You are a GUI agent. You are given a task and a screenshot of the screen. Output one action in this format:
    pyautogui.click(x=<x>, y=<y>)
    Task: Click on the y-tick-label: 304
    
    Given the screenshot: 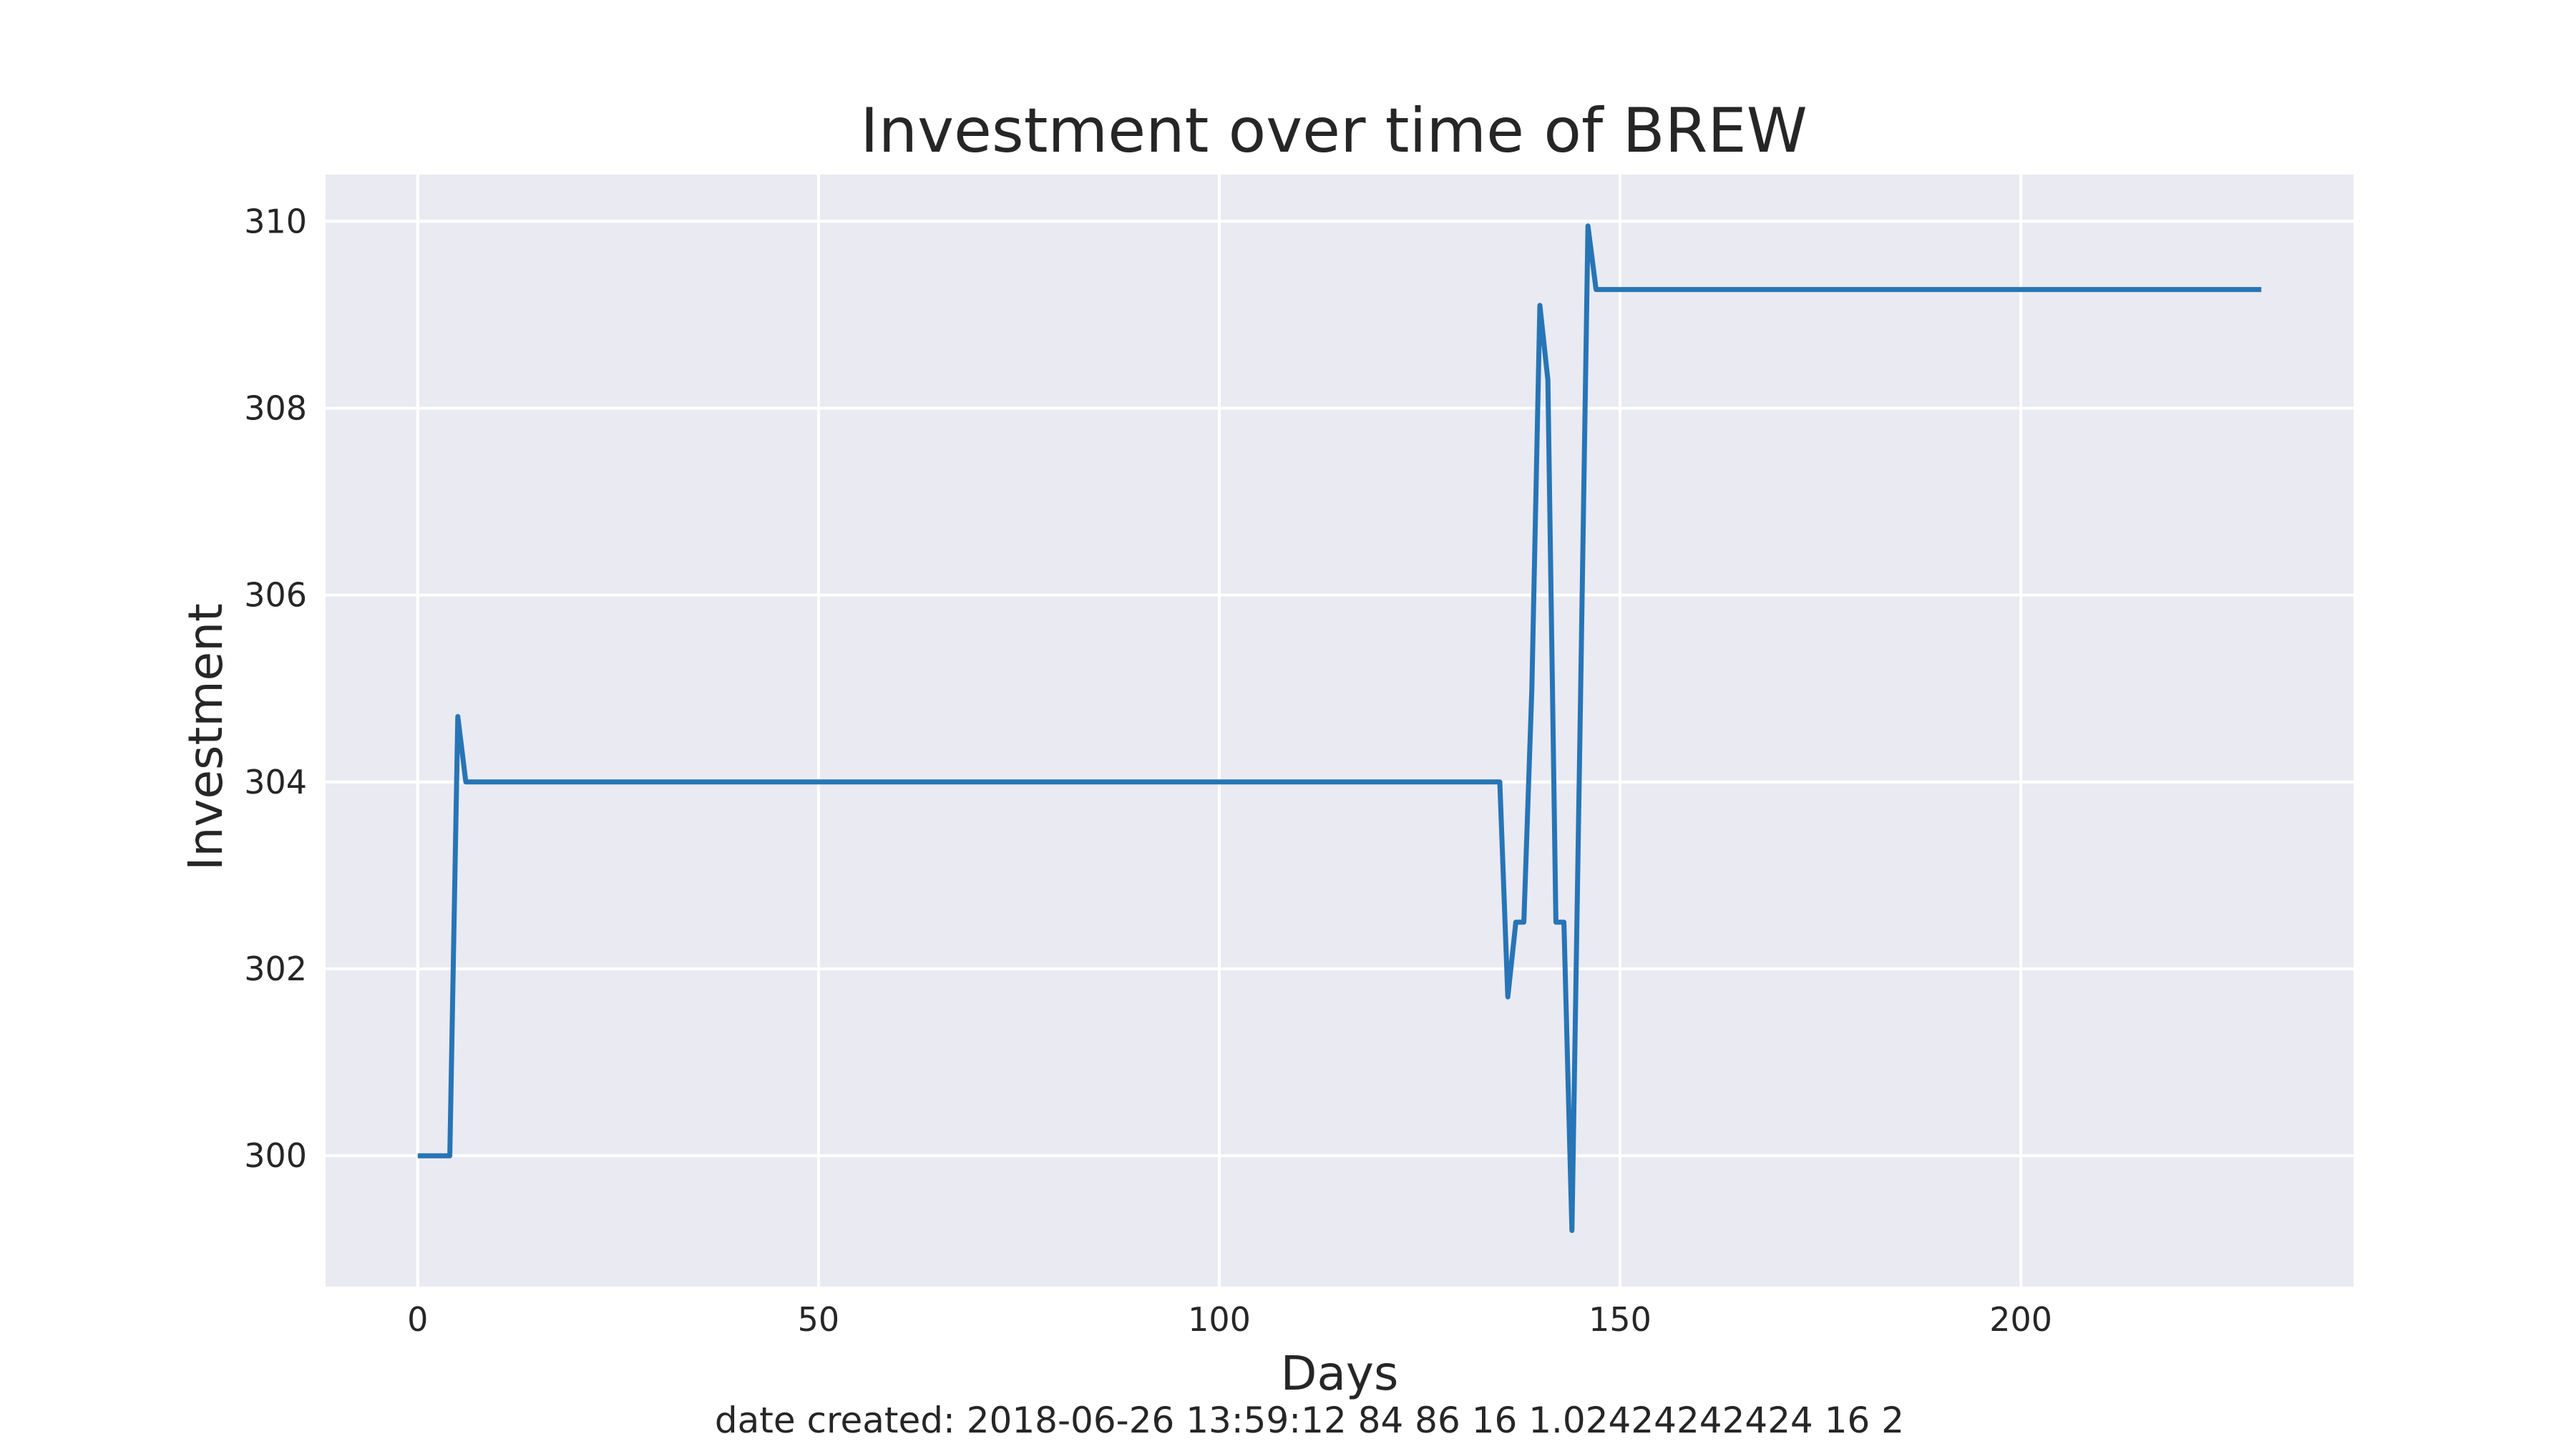 What is the action you would take?
    pyautogui.click(x=275, y=782)
    